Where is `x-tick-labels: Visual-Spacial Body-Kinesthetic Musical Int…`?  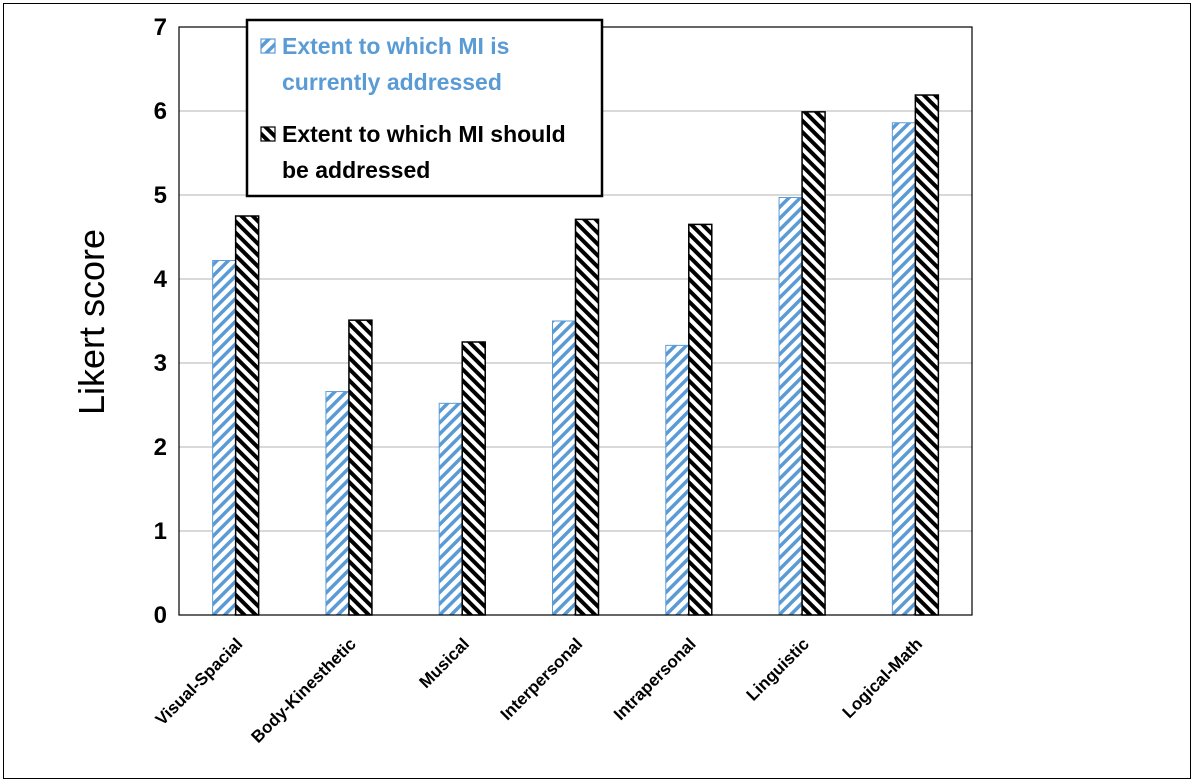
x-tick-labels: Visual-Spacial Body-Kinesthetic Musical Int… is located at coordinates (539, 690).